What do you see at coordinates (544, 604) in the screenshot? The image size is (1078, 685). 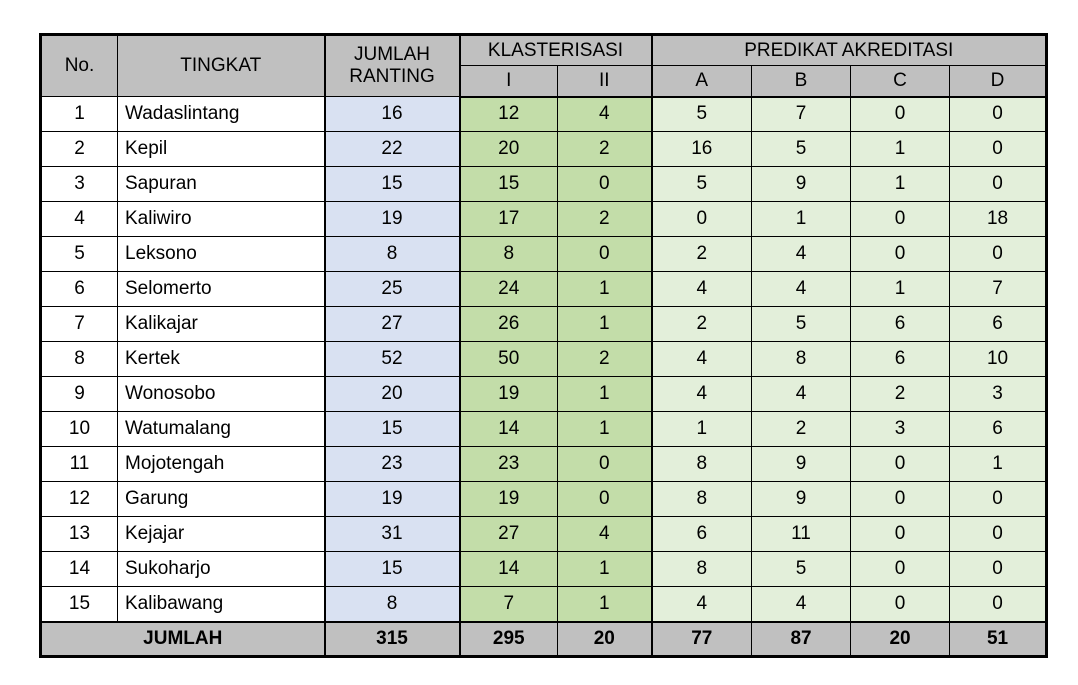 I see `table-row: 15 Kalibawang 8 7 1 4 4 0 0` at bounding box center [544, 604].